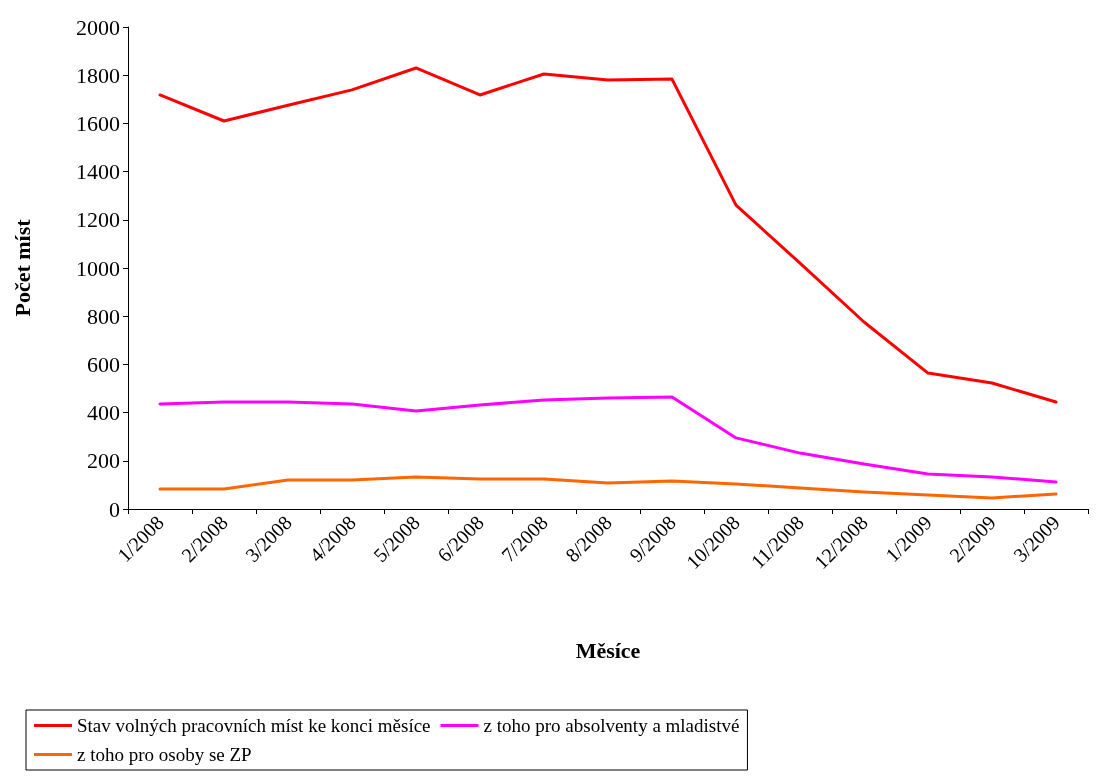 This screenshot has width=1108, height=778. What do you see at coordinates (114, 509) in the screenshot?
I see `y-tick-label: 0` at bounding box center [114, 509].